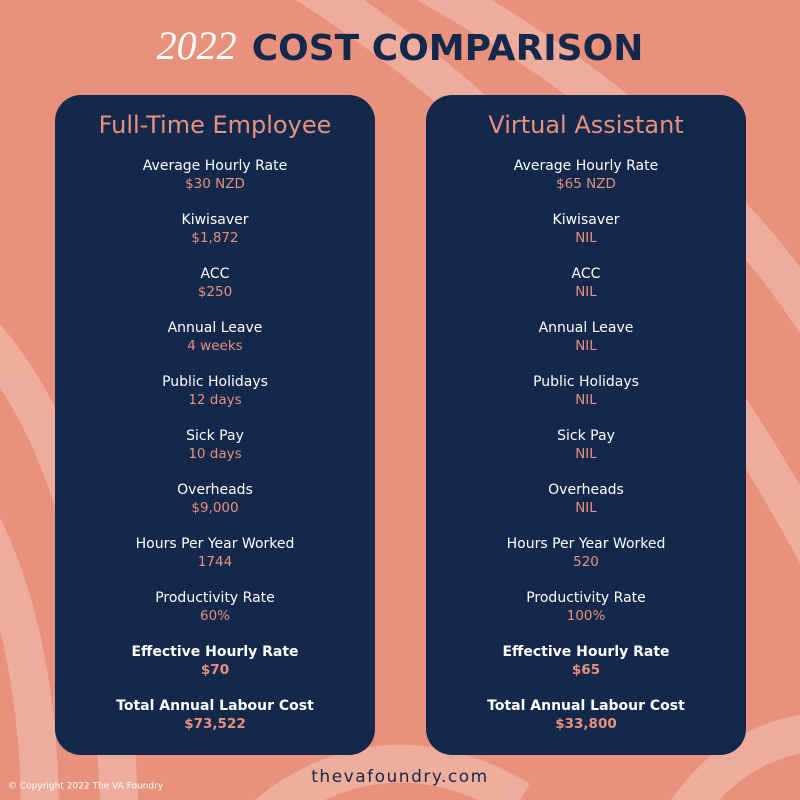 The width and height of the screenshot is (800, 800). I want to click on row-value: 4 weeks, so click(214, 346).